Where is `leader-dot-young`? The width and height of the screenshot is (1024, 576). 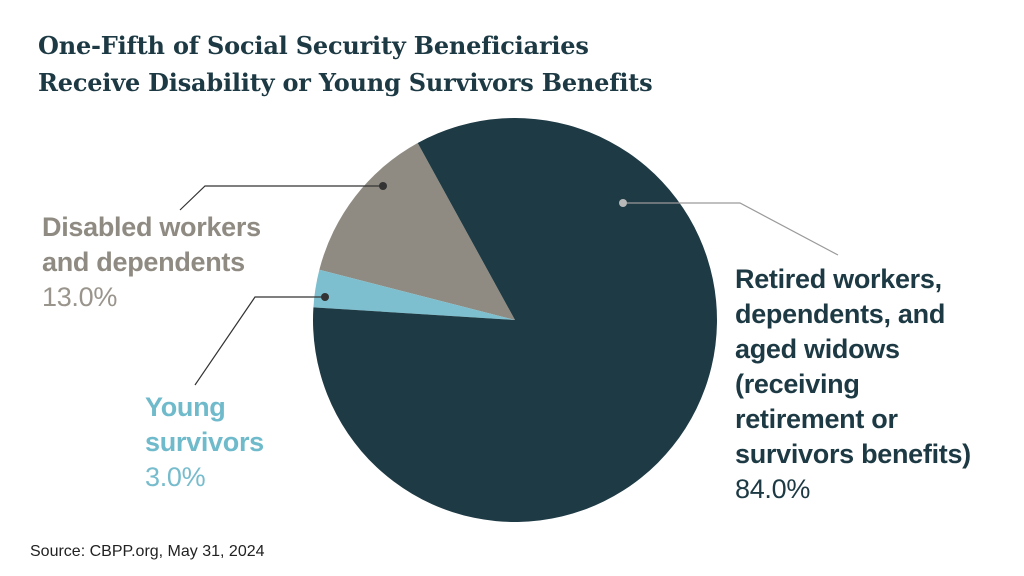 leader-dot-young is located at coordinates (325, 297).